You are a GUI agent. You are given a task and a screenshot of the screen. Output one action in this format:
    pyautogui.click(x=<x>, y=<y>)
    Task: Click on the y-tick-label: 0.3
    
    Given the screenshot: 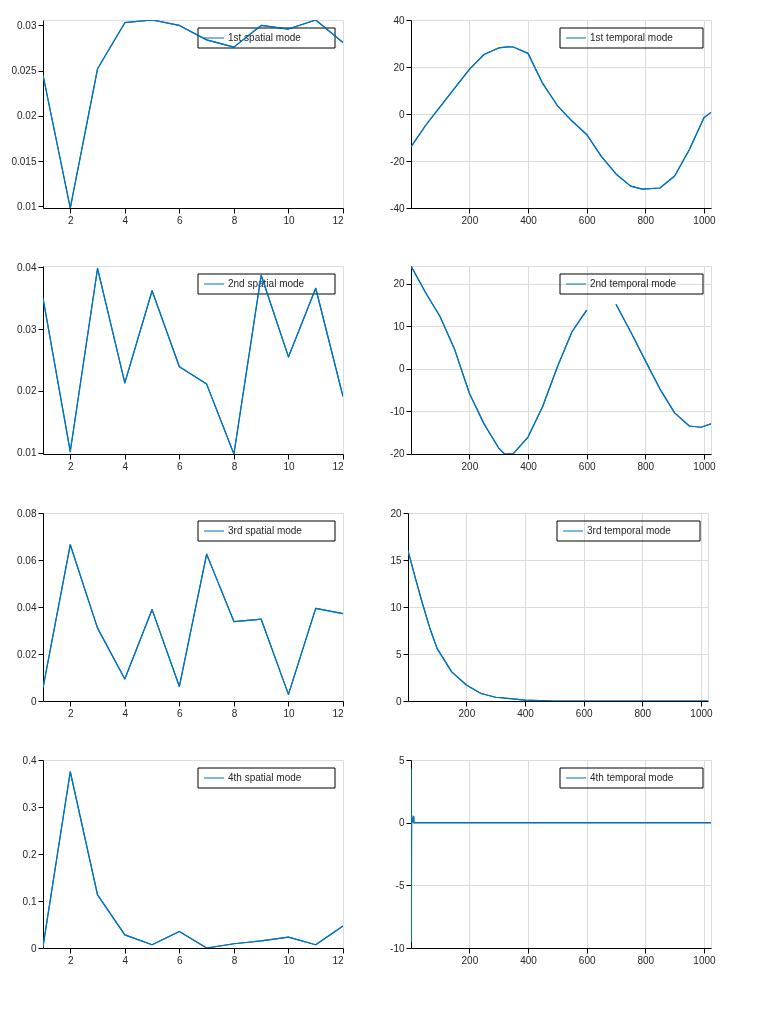 What is the action you would take?
    pyautogui.click(x=29, y=807)
    